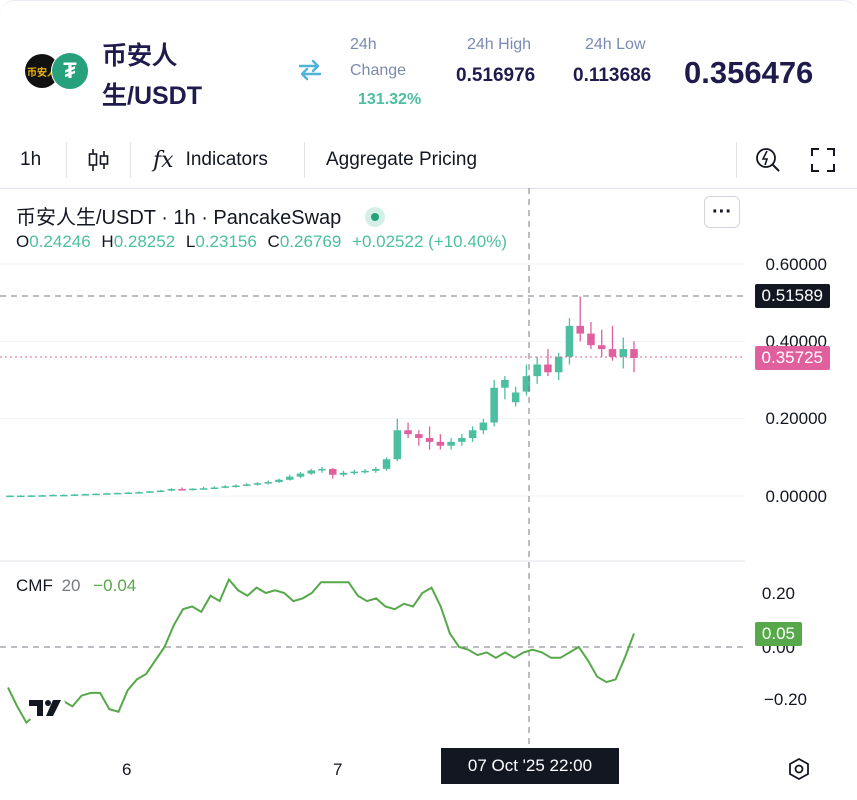 The height and width of the screenshot is (800, 857). I want to click on time-axis-label: 6, so click(127, 769).